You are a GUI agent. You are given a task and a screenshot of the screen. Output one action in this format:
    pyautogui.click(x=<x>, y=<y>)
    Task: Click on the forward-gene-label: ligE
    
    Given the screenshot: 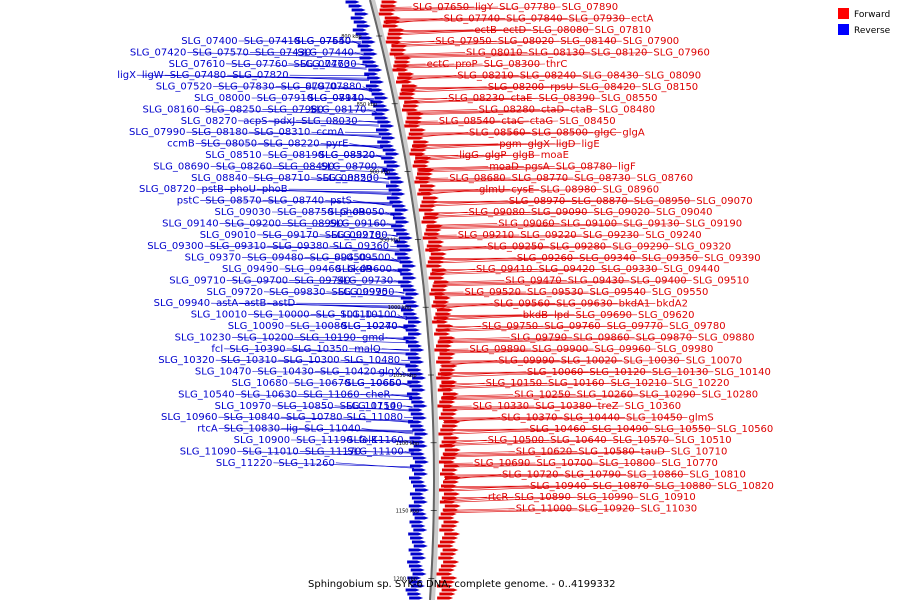 What is the action you would take?
    pyautogui.click(x=591, y=144)
    